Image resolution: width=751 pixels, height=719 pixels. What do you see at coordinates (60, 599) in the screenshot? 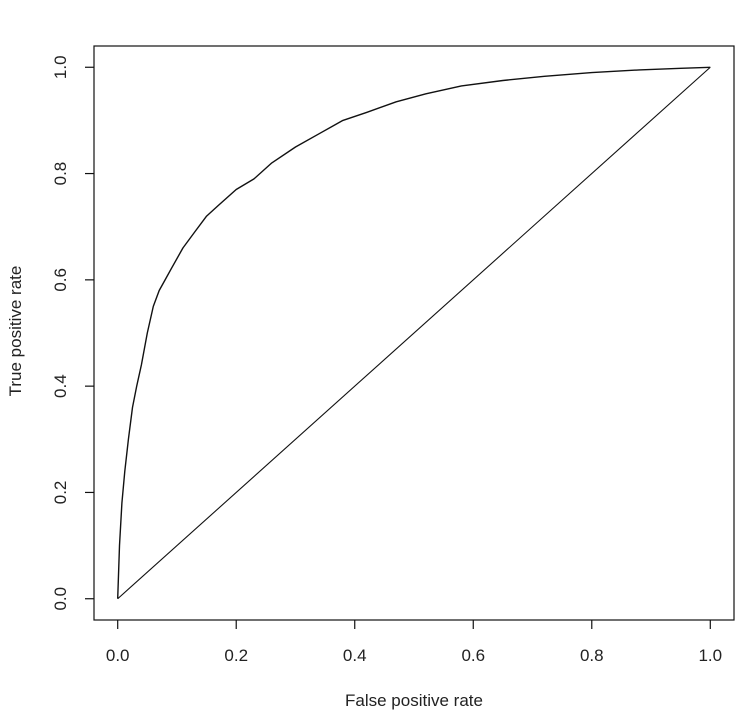
I see `y-tick-label: 0.0` at bounding box center [60, 599].